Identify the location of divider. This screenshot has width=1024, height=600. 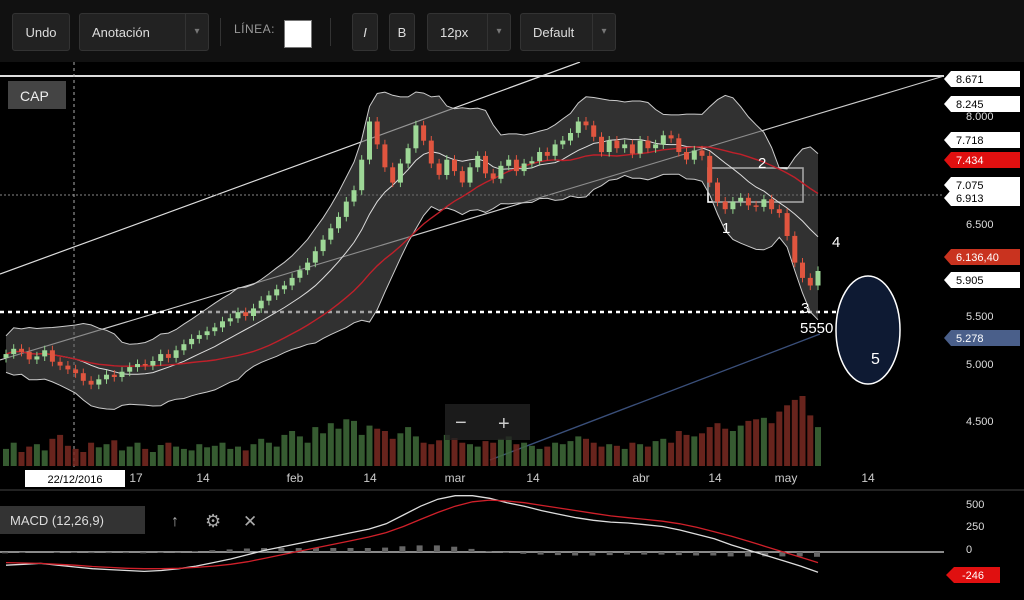
(330, 32).